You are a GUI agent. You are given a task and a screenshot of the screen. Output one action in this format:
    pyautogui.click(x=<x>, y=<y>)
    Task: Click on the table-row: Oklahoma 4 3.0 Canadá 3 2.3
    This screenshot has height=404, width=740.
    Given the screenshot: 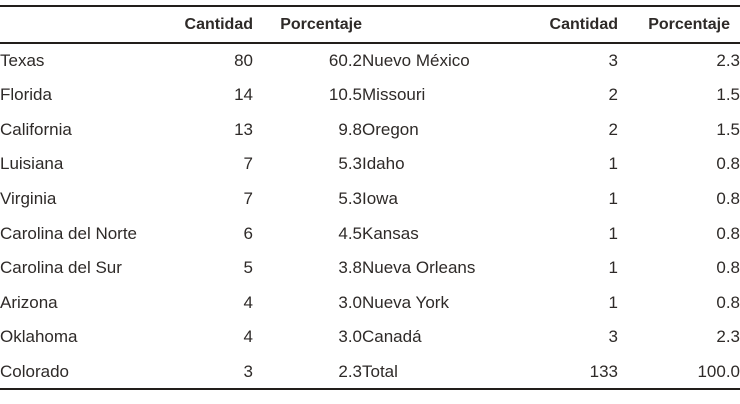 What is the action you would take?
    pyautogui.click(x=370, y=337)
    